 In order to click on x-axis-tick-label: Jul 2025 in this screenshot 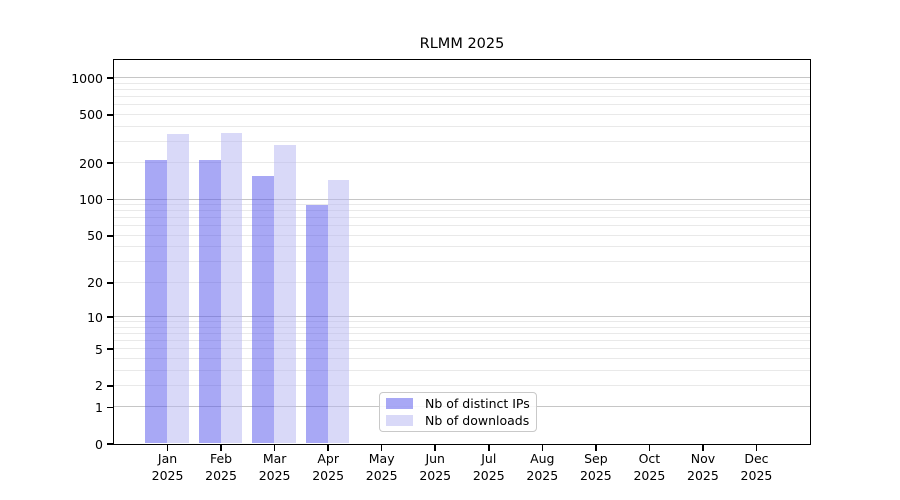, I will do `click(488, 467)`.